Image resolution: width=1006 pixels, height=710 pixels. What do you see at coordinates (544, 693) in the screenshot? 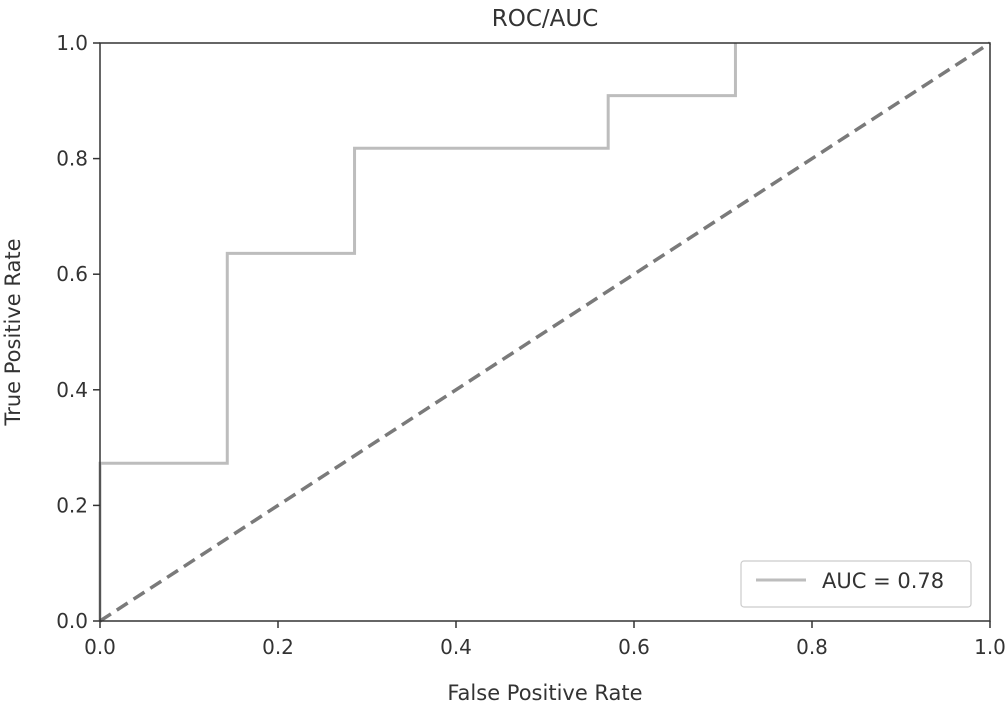
I see `x-axis-label: False Positive Rate` at bounding box center [544, 693].